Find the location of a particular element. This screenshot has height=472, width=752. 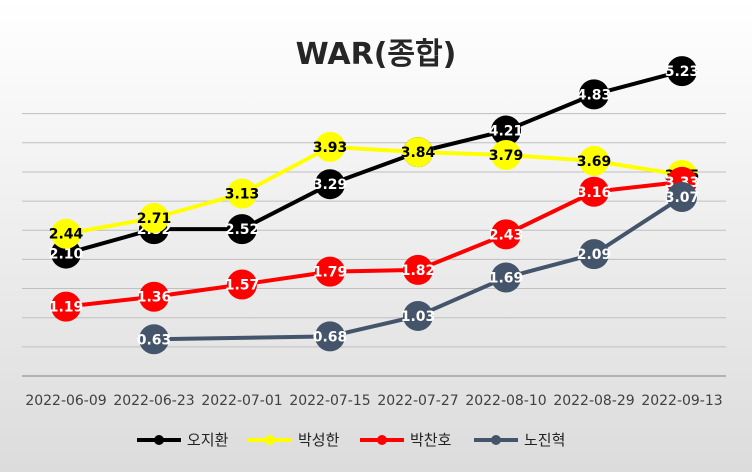

data-label: 3.16 is located at coordinates (594, 193).